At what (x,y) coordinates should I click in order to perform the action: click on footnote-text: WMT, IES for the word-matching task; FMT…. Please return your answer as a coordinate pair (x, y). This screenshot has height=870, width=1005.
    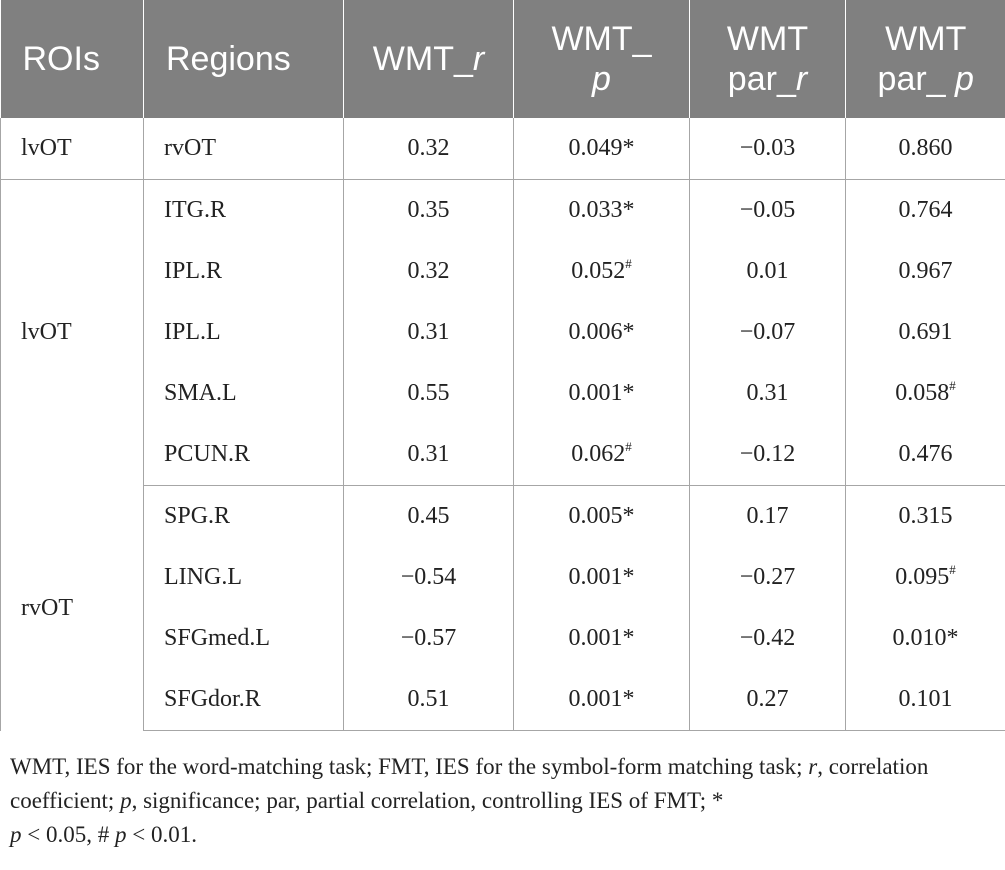
    Looking at the image, I should click on (502, 801).